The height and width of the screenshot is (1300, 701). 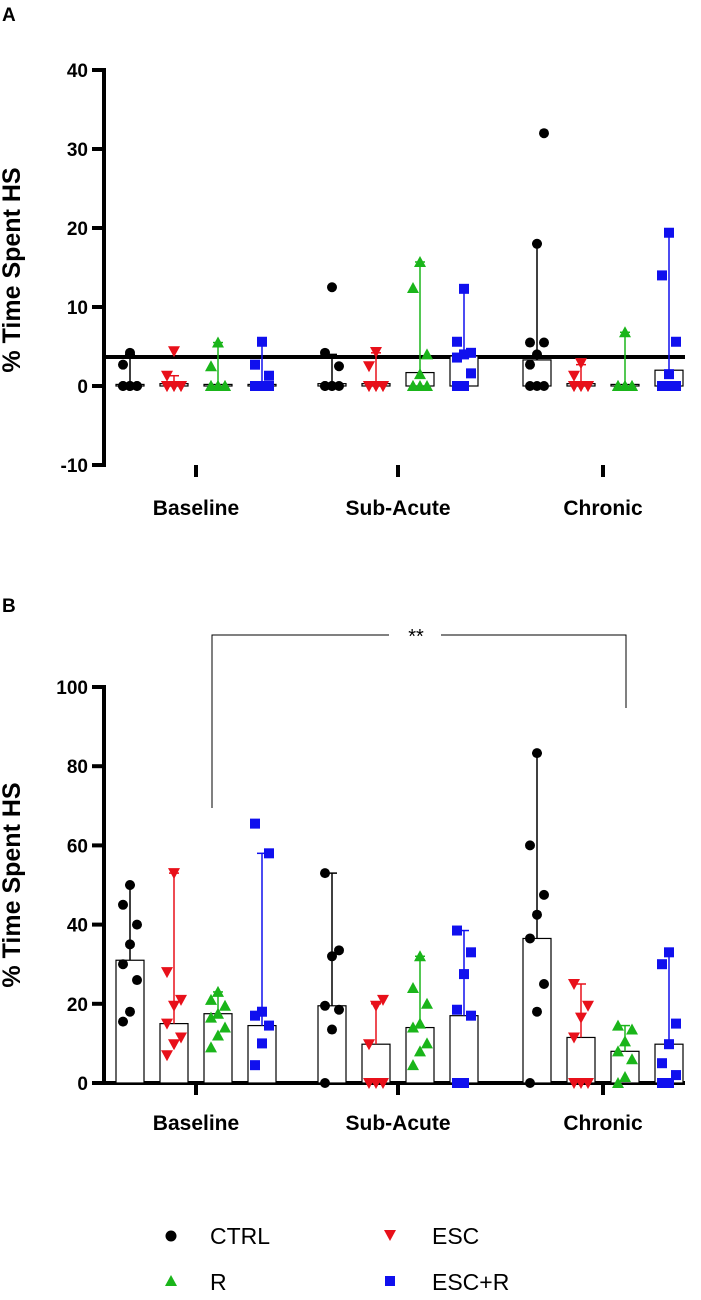 What do you see at coordinates (419, 721) in the screenshot?
I see `significance-bracket` at bounding box center [419, 721].